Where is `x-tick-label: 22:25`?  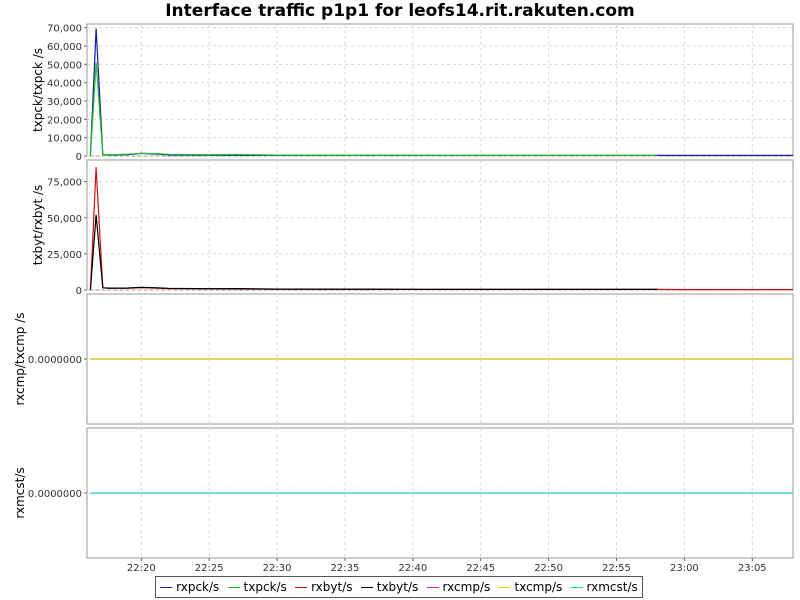
x-tick-label: 22:25 is located at coordinates (209, 568).